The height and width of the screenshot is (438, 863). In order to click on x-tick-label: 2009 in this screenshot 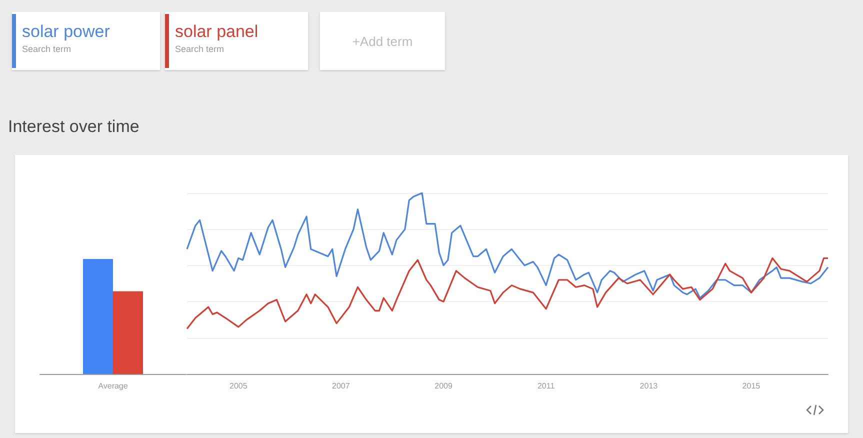, I will do `click(443, 386)`.